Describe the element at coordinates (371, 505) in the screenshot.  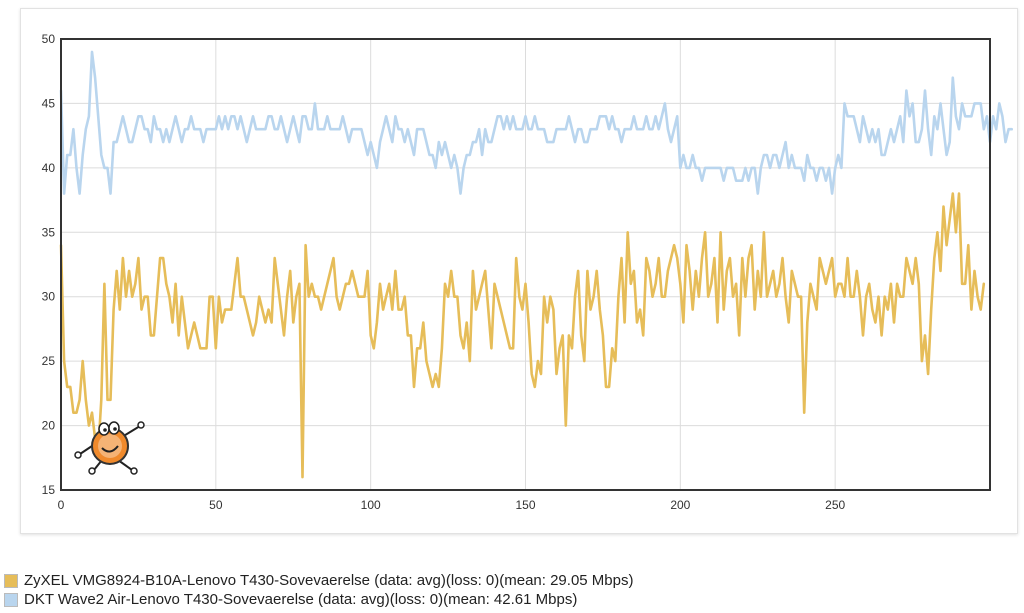
I see `x-tick-label: 100` at that location.